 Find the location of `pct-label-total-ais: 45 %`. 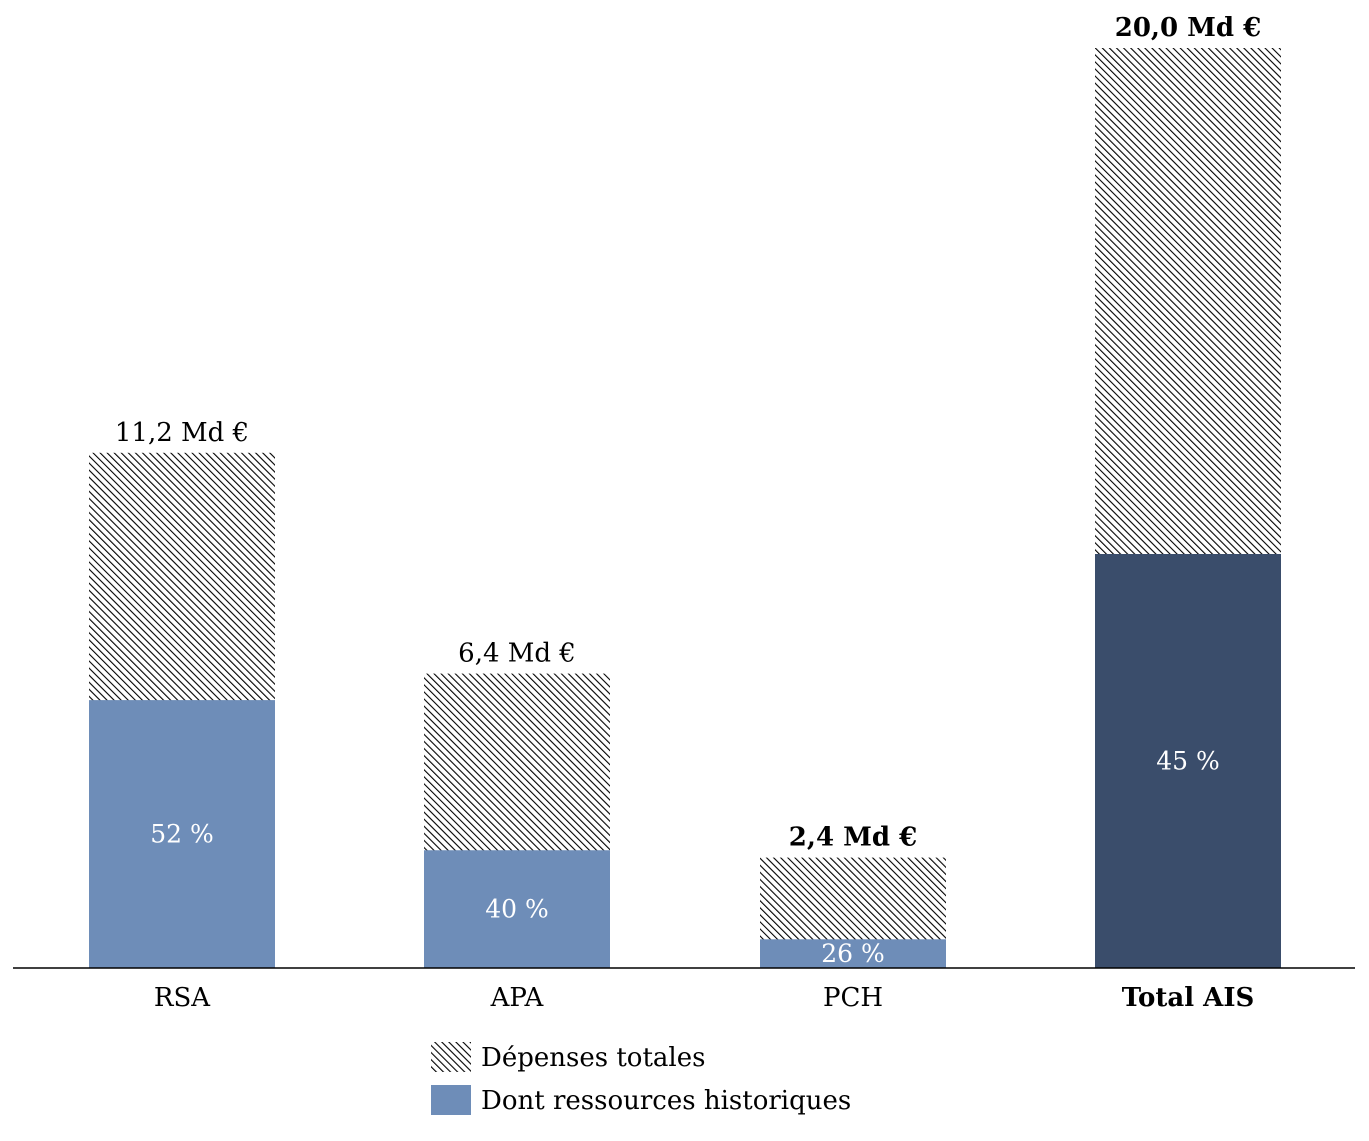

pct-label-total-ais: 45 % is located at coordinates (1188, 761).